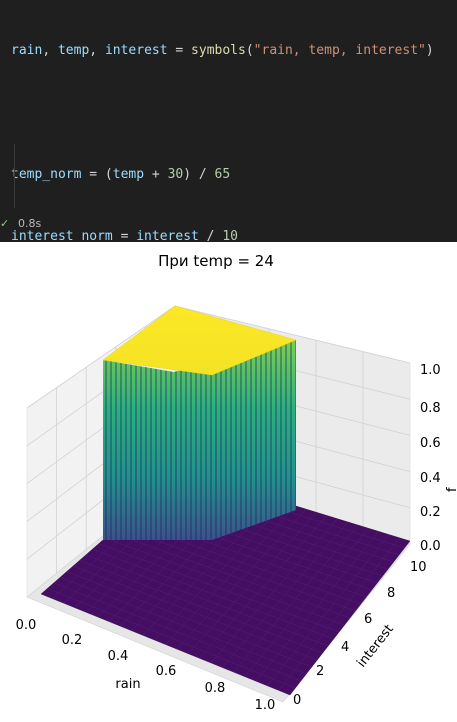 The width and height of the screenshot is (457, 722). Describe the element at coordinates (320, 671) in the screenshot. I see `y-tick-label: 2` at that location.